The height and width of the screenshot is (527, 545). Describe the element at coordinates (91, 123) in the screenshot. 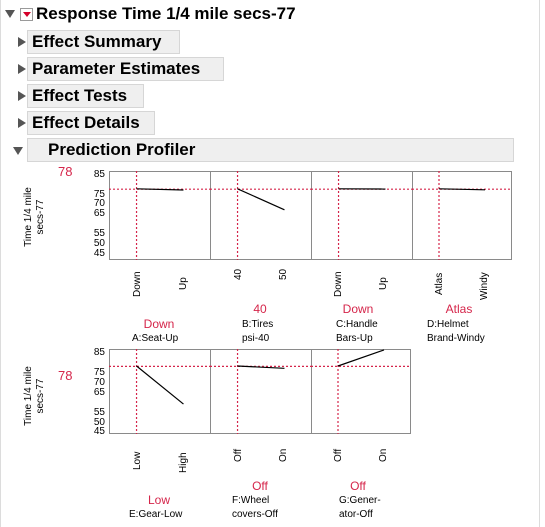

I see `section-effect-details: Effect Details` at that location.